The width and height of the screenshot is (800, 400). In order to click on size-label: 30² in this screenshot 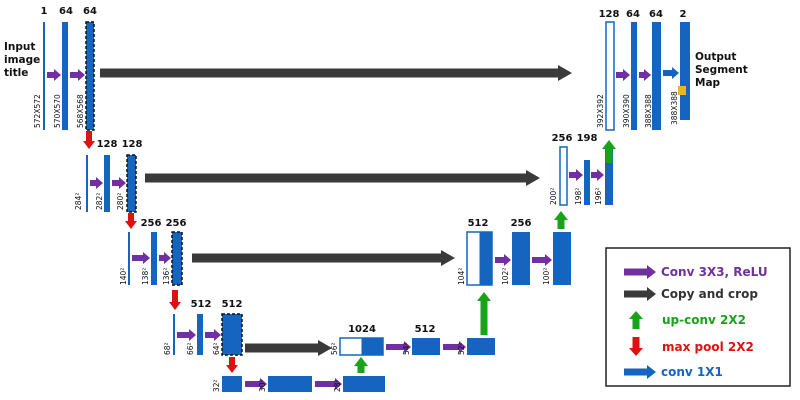, I will do `click(262, 385)`.